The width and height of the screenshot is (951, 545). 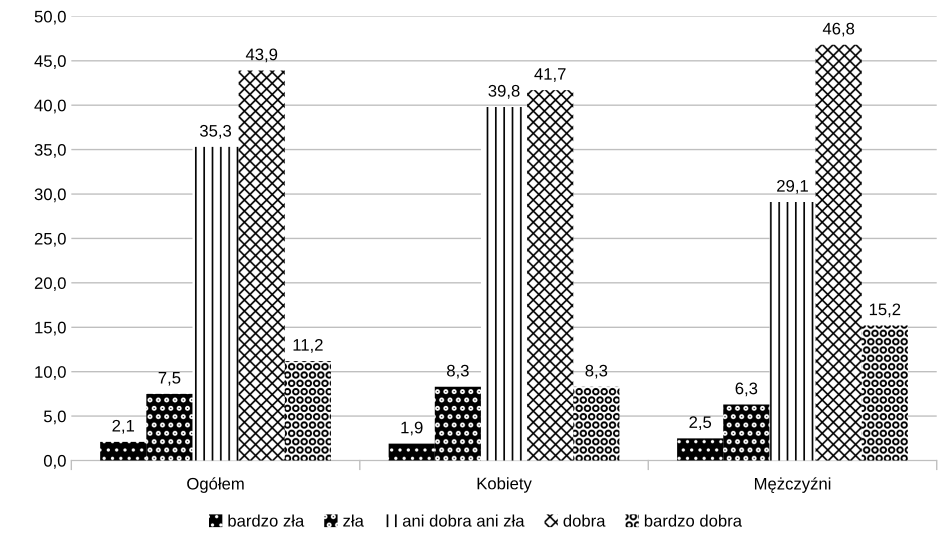 What do you see at coordinates (505, 485) in the screenshot?
I see `x-tick-label: Kobiety` at bounding box center [505, 485].